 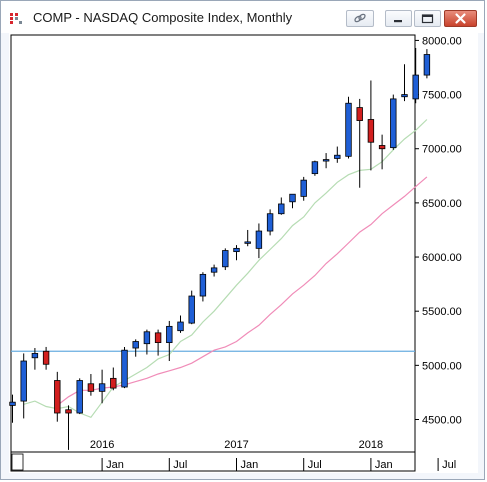 I want to click on title-bar: COMP - NASDAQ Composite Index, Monthly, so click(x=242, y=17).